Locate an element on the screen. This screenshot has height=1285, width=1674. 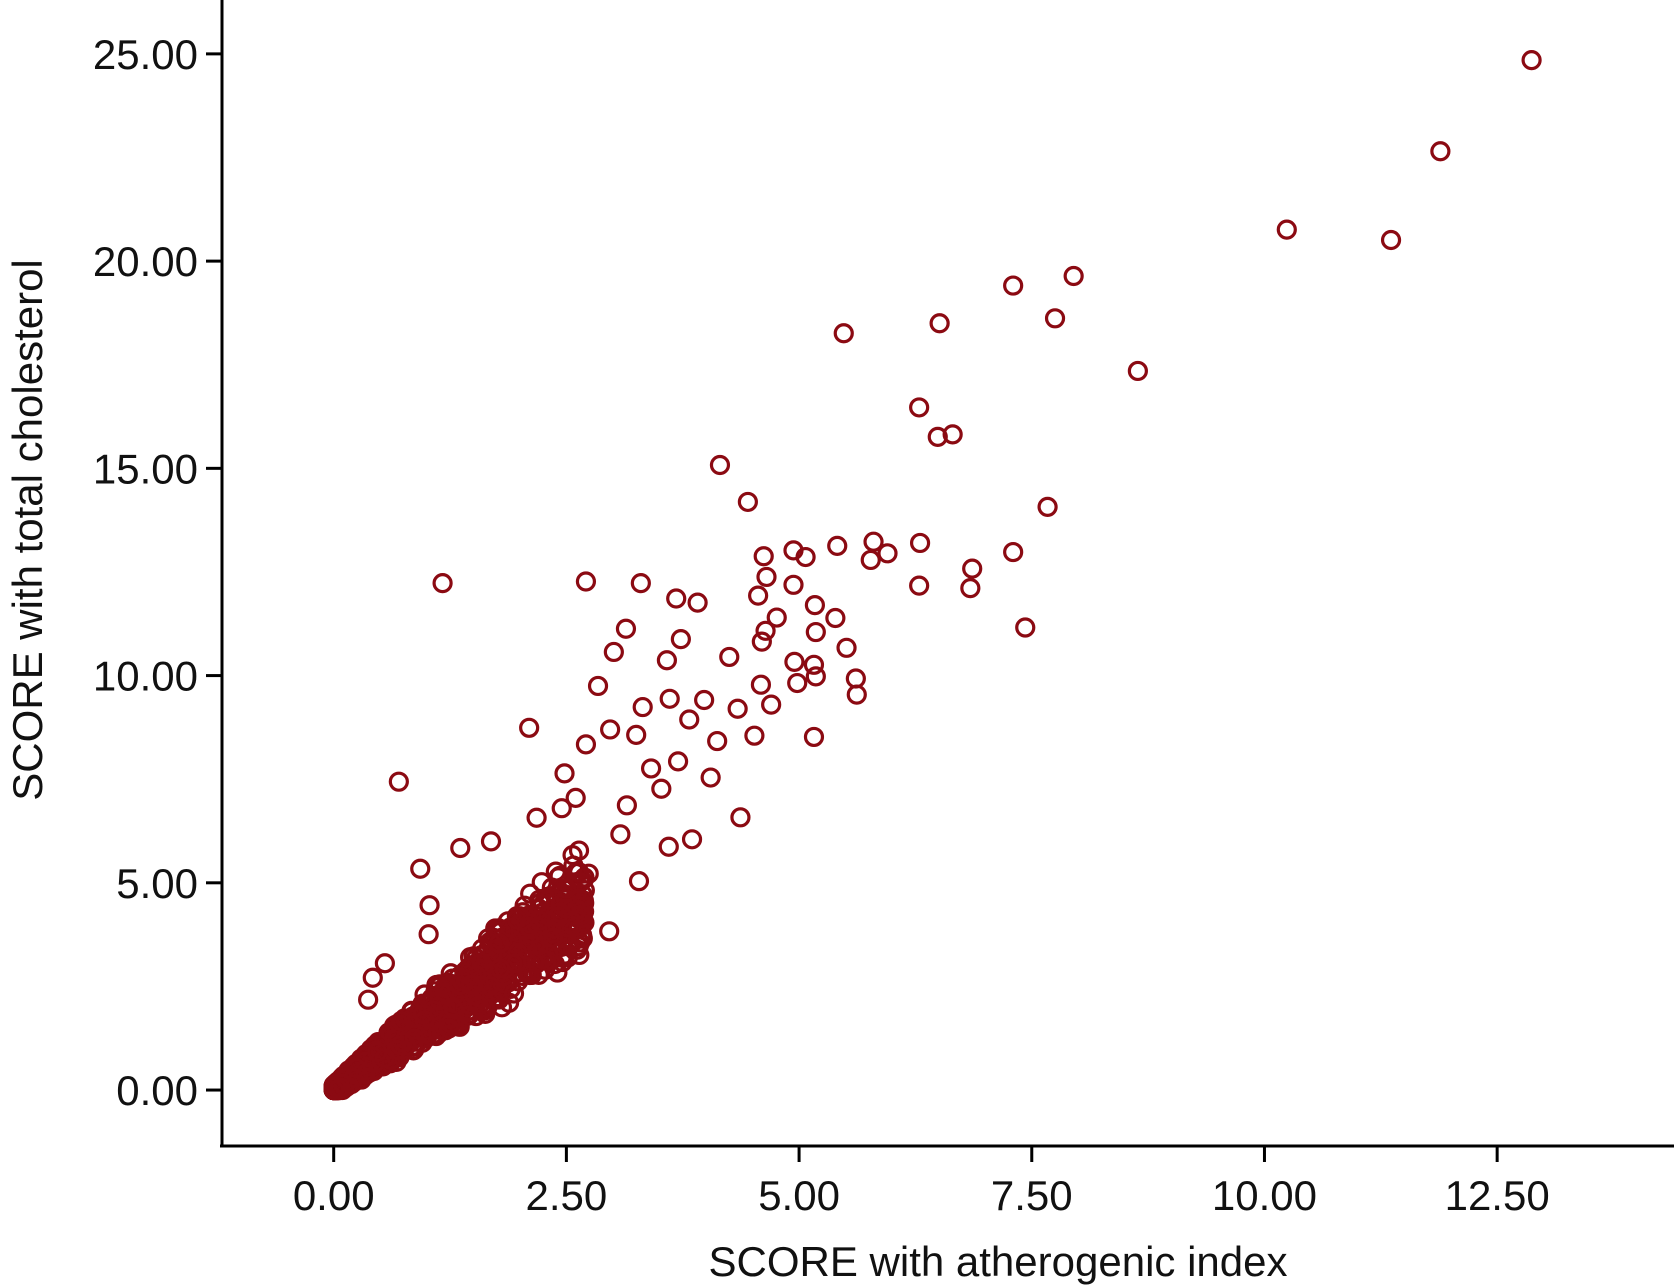
x-axis-title: SCORE with atherogenic index is located at coordinates (998, 1261).